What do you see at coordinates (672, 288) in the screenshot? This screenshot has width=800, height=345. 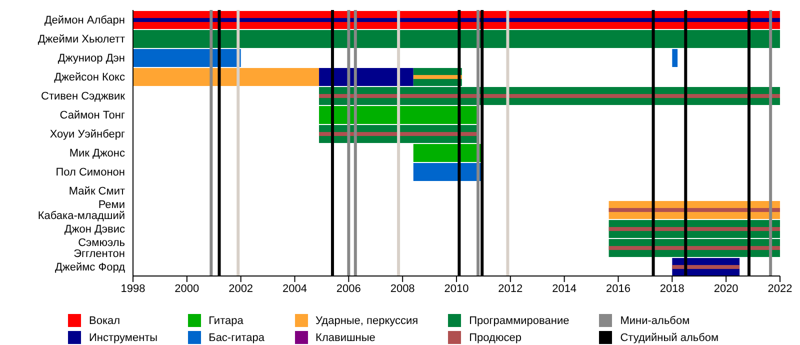 I see `x-tick-label: 2018` at bounding box center [672, 288].